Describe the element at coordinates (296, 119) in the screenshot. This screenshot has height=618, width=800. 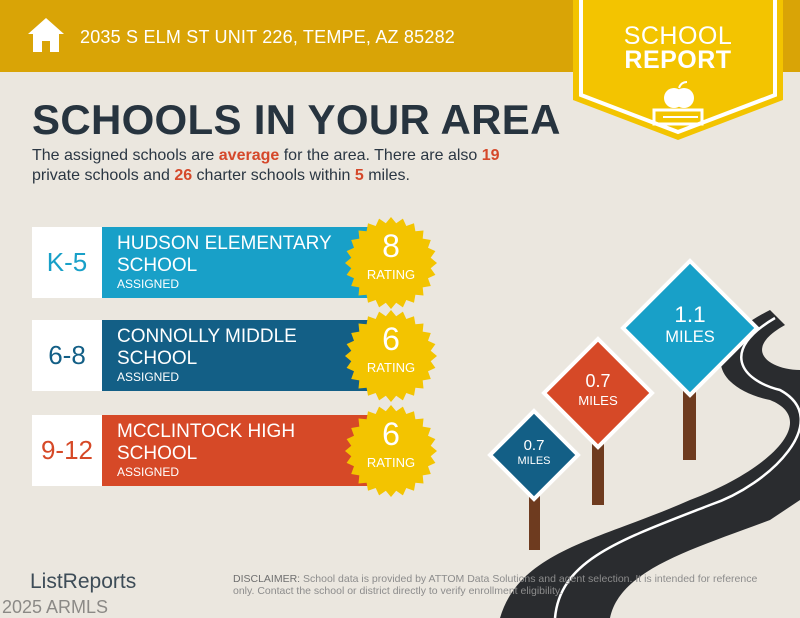
I see `page-title: SCHOOLS IN YOUR AREA` at that location.